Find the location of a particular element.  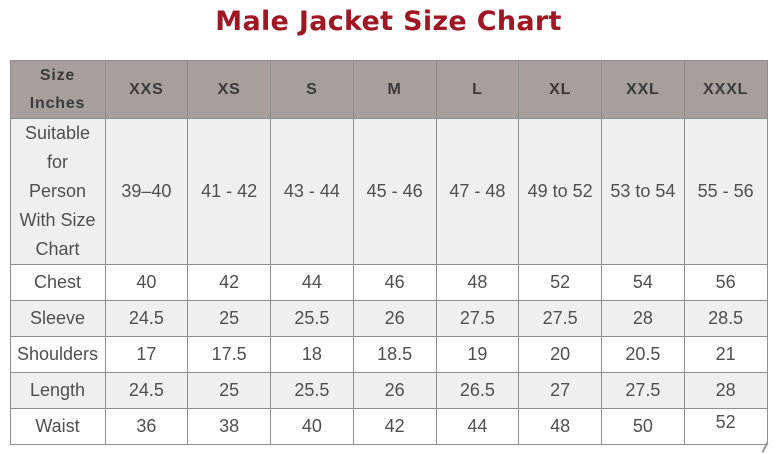

cell-suitable-m: 45 - 46 is located at coordinates (394, 191).